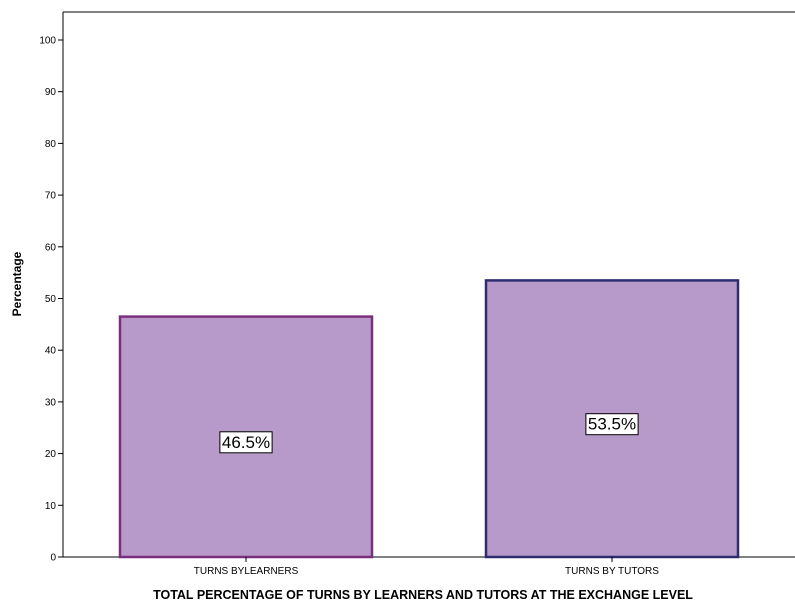 The height and width of the screenshot is (606, 795). Describe the element at coordinates (51, 402) in the screenshot. I see `y-tick-label: 30` at that location.